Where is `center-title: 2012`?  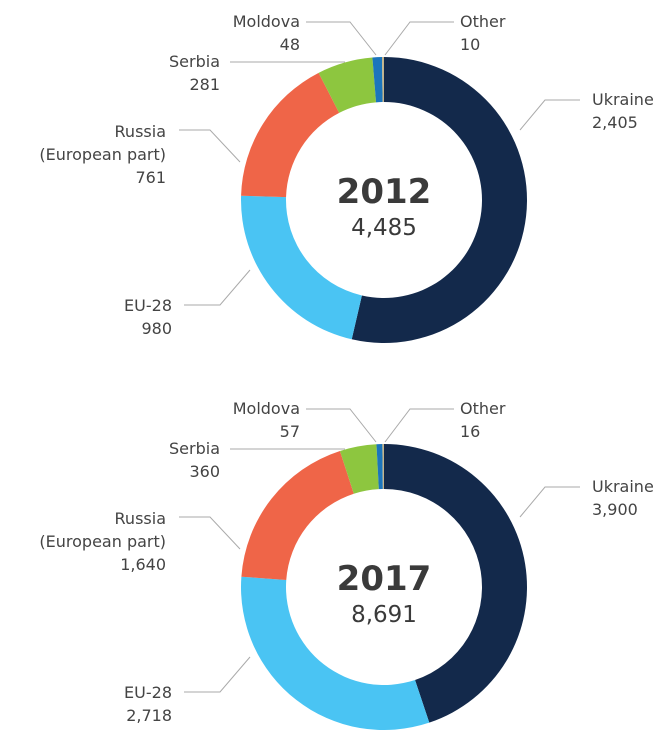 center-title: 2012 is located at coordinates (384, 192).